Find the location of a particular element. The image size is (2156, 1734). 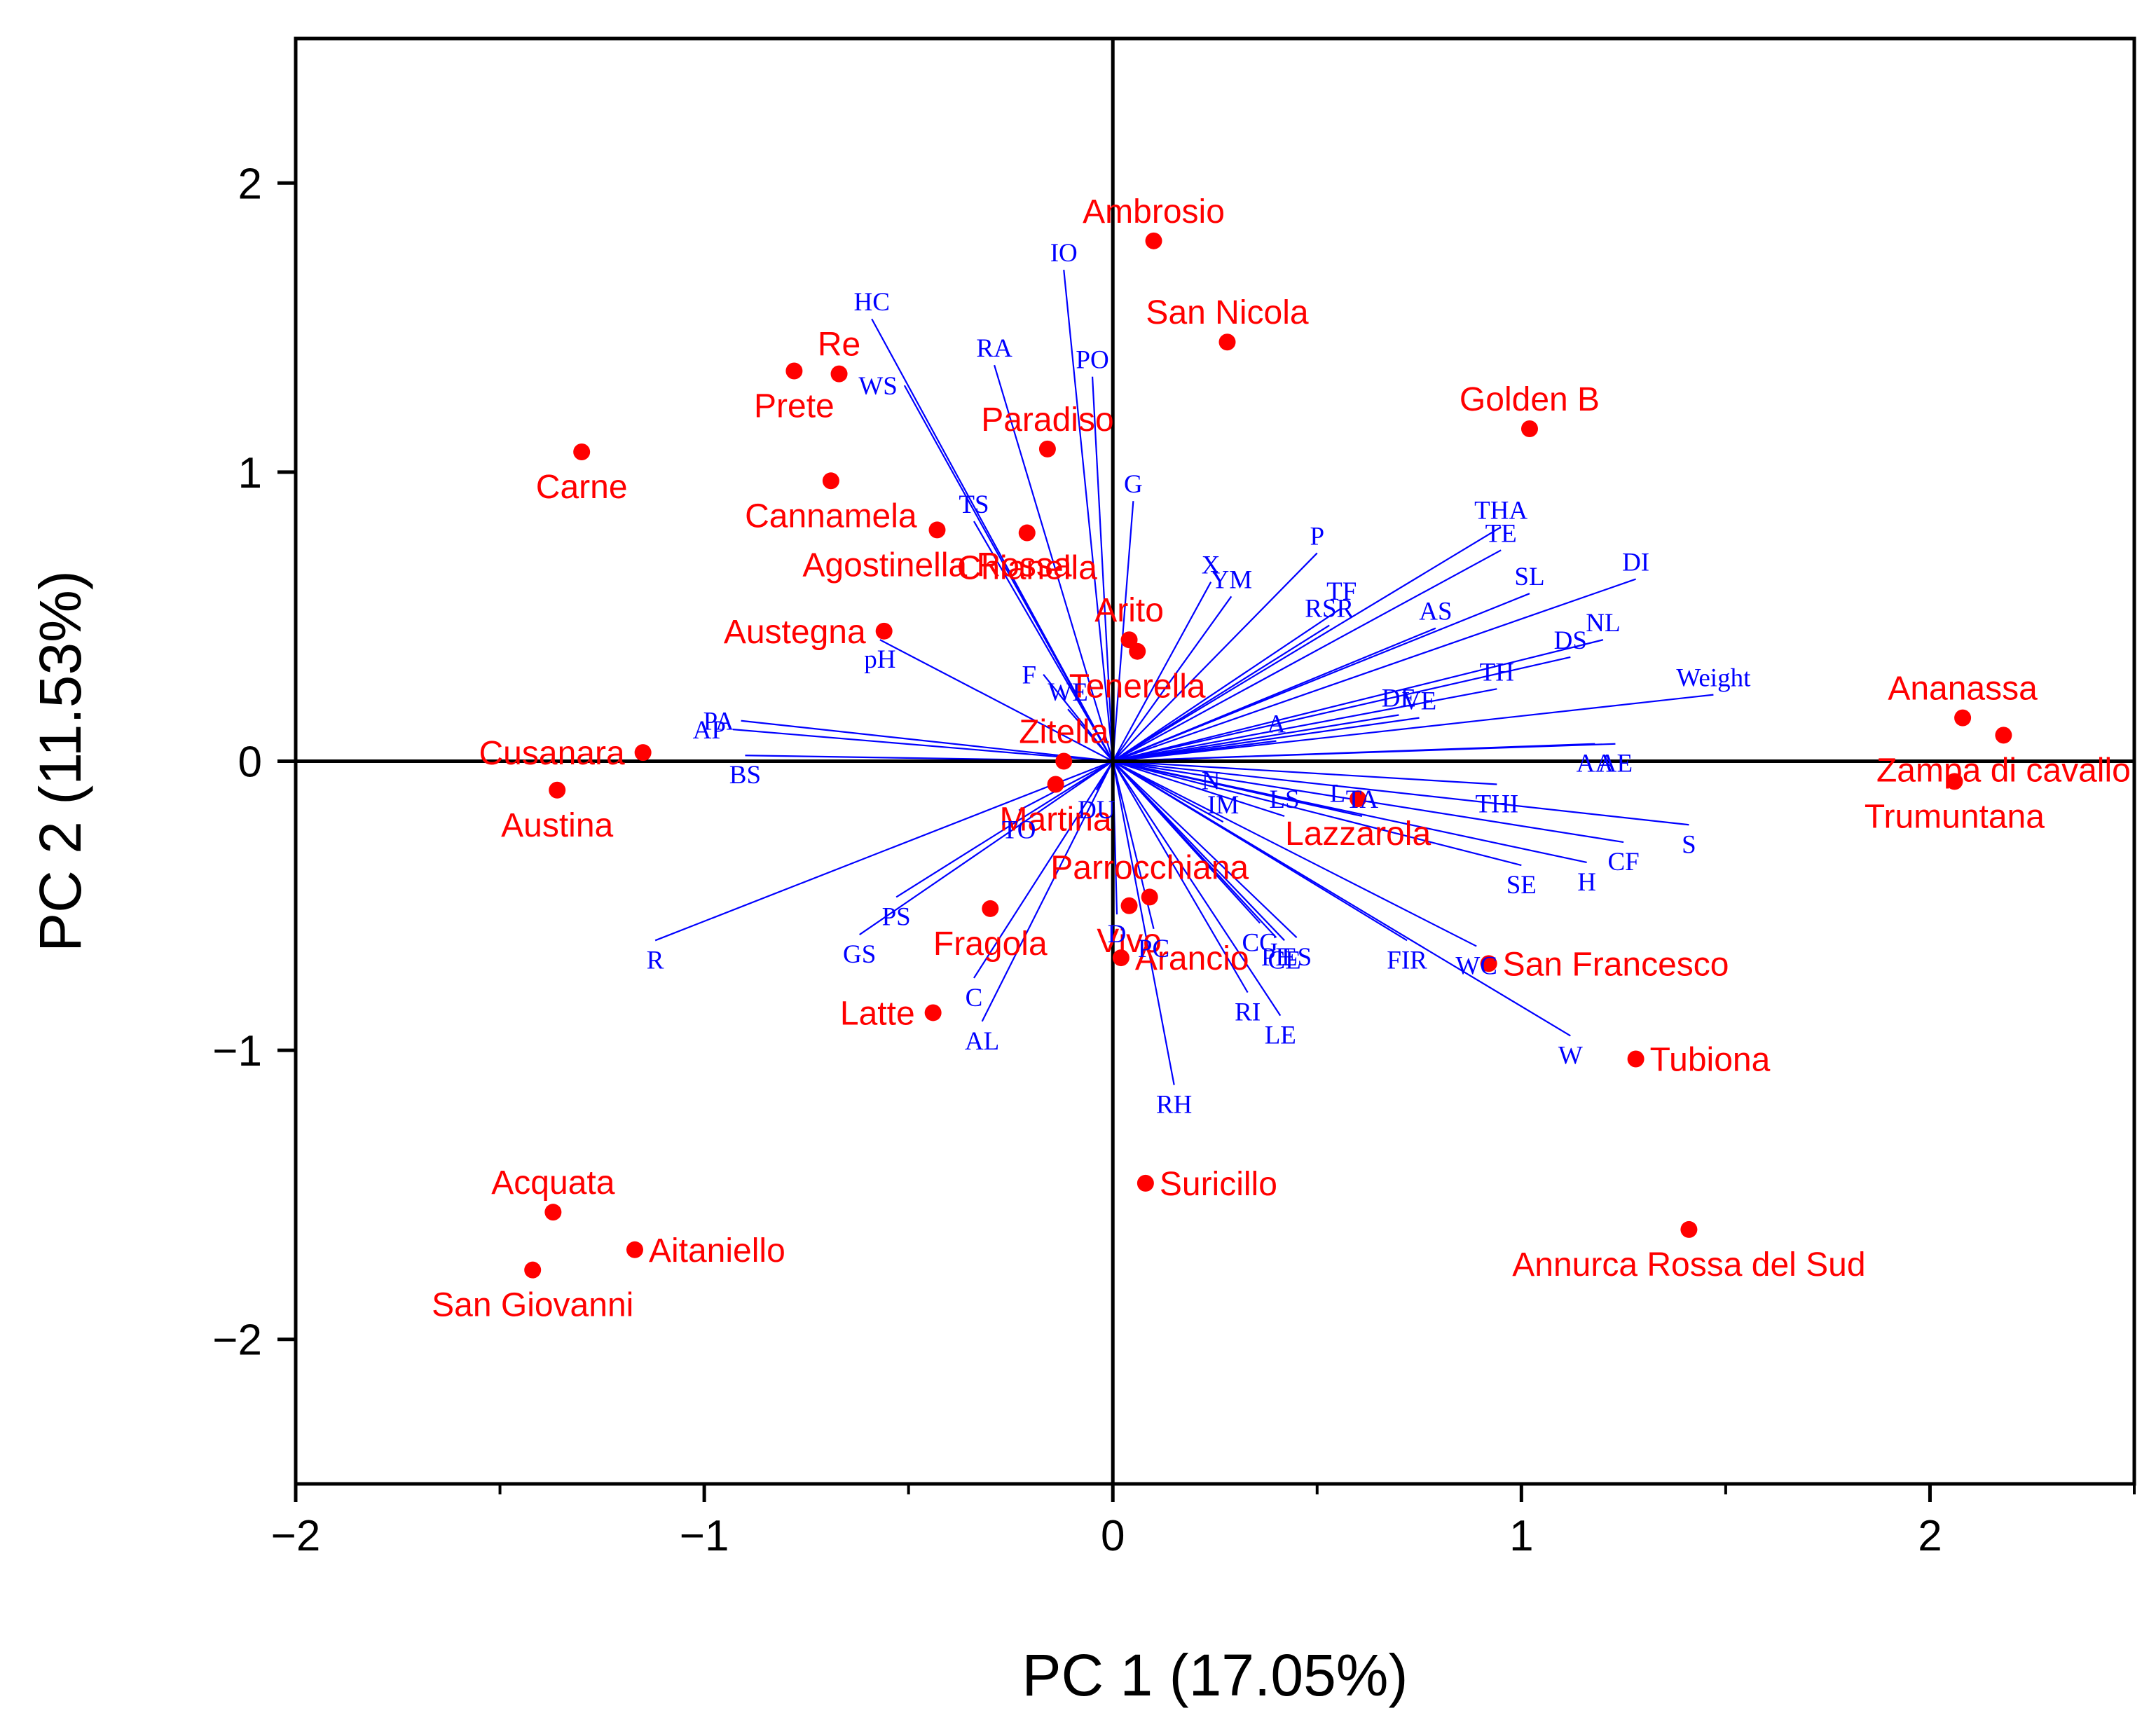

score-label-agostinella-rossa: Agostinella Rossa is located at coordinates (937, 565).